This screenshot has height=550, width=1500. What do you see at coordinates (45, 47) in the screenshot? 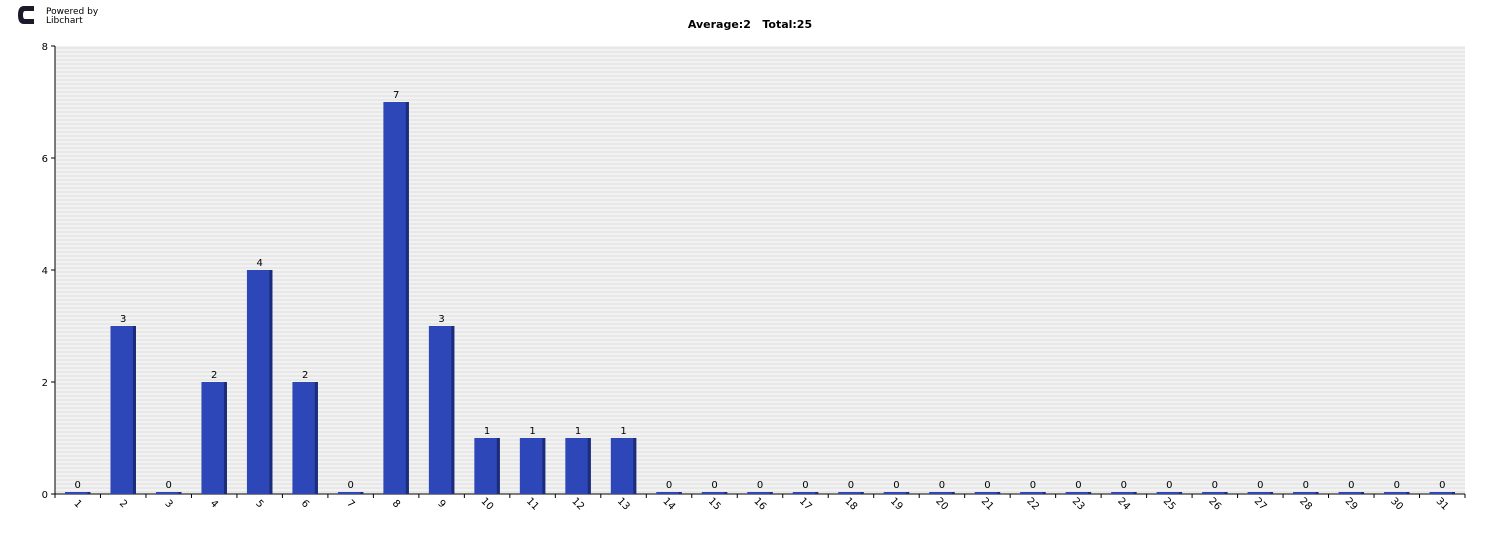
I see `y-tick-label: 8` at bounding box center [45, 47].